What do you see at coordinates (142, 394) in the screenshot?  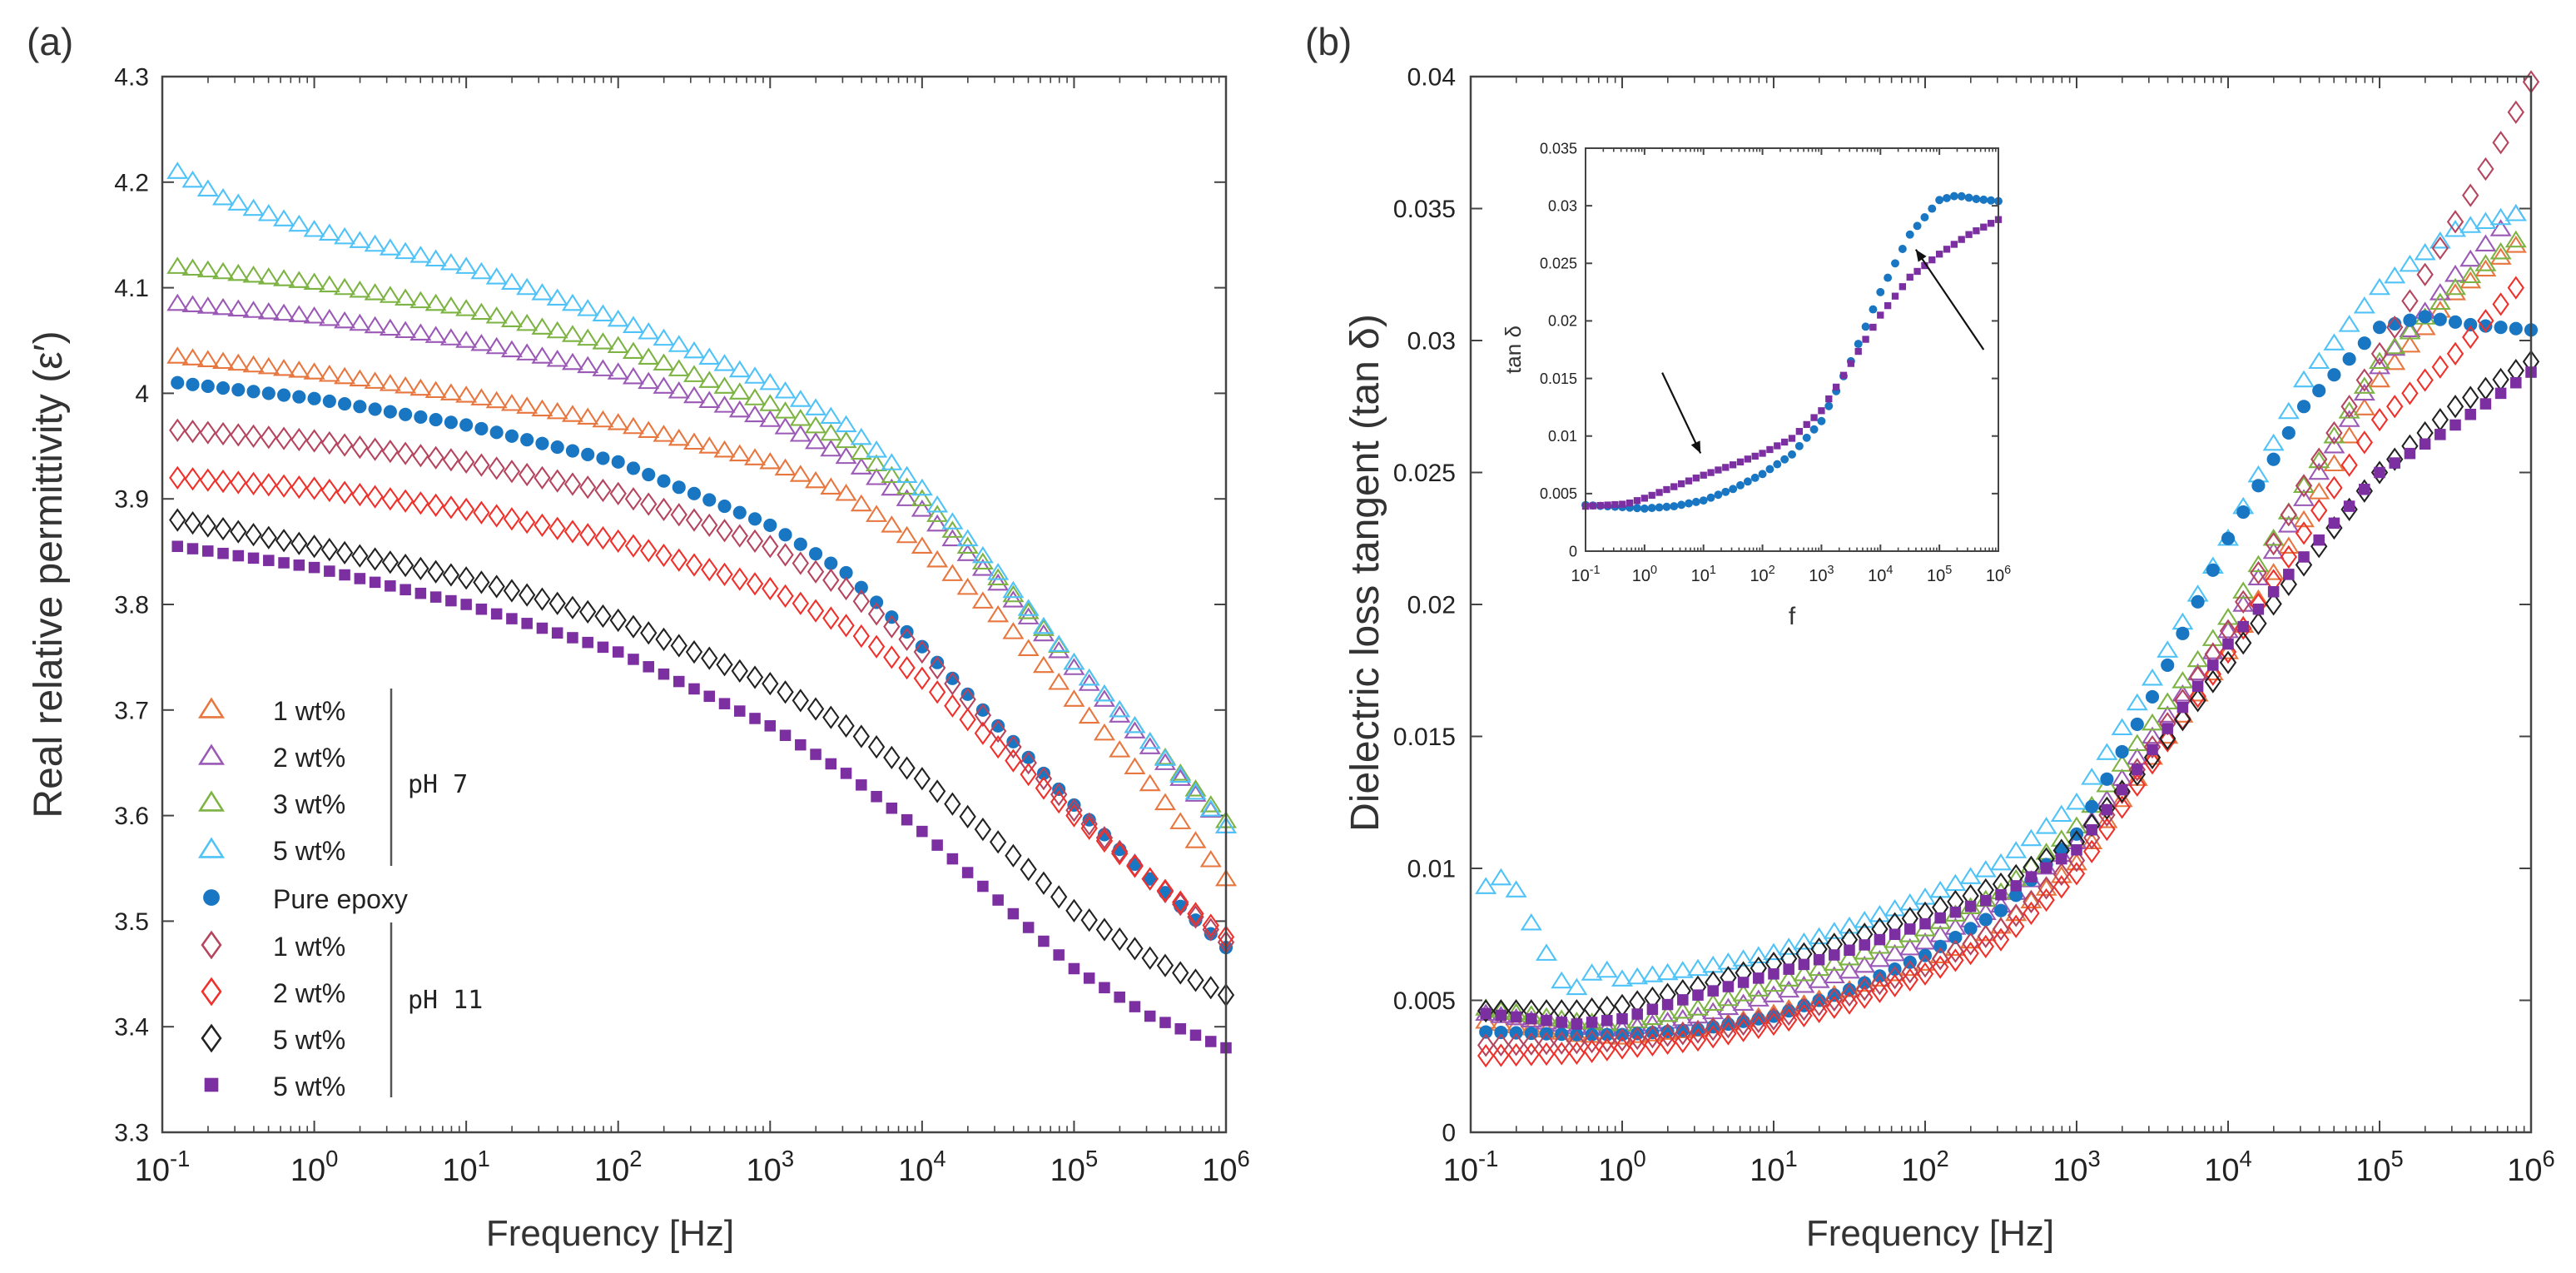 I see `y-tick-label: 4` at bounding box center [142, 394].